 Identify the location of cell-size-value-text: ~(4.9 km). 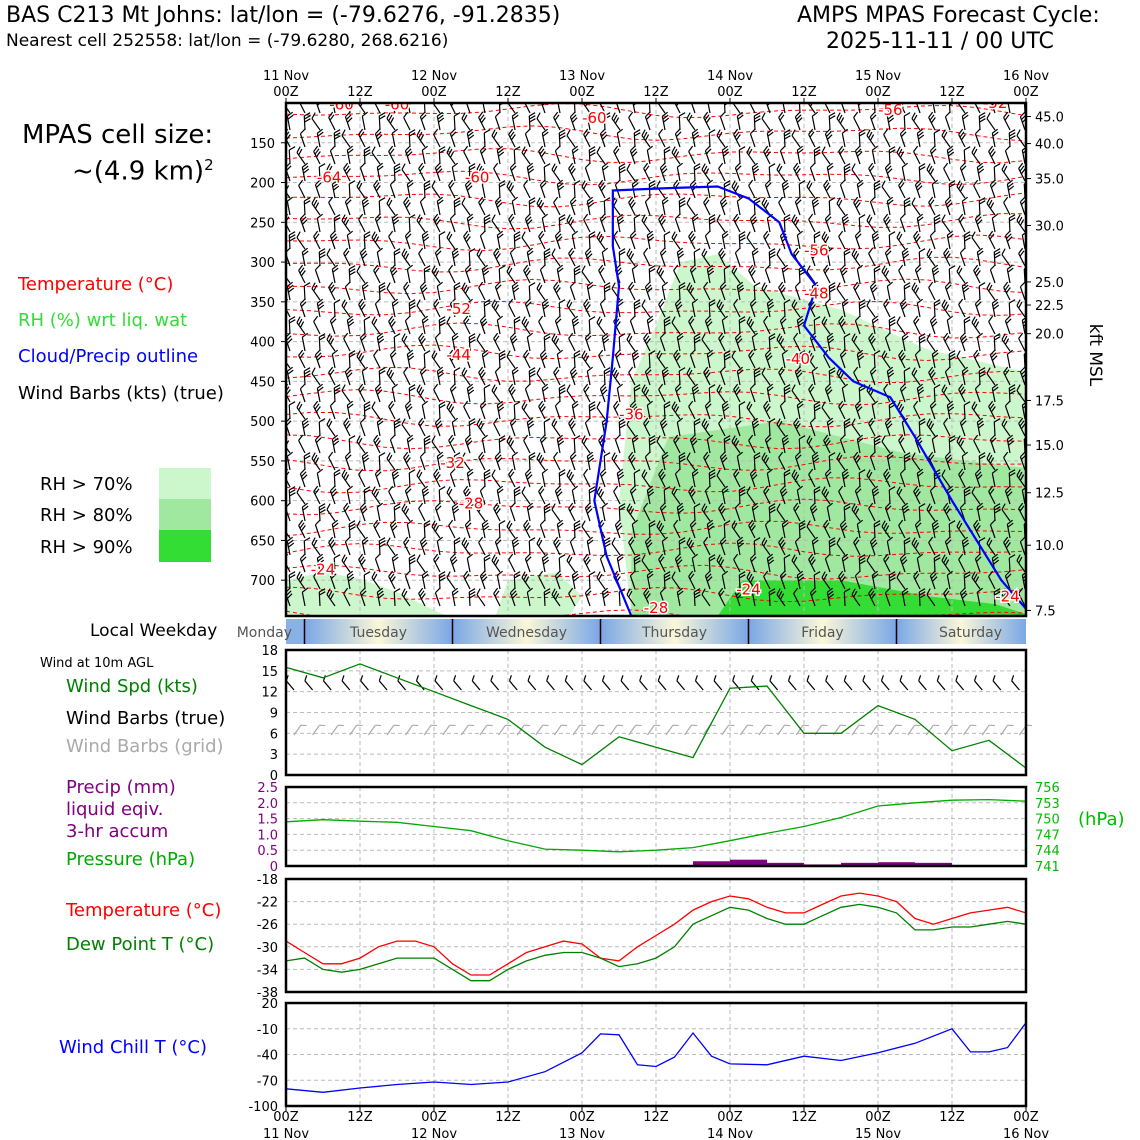
(138, 171).